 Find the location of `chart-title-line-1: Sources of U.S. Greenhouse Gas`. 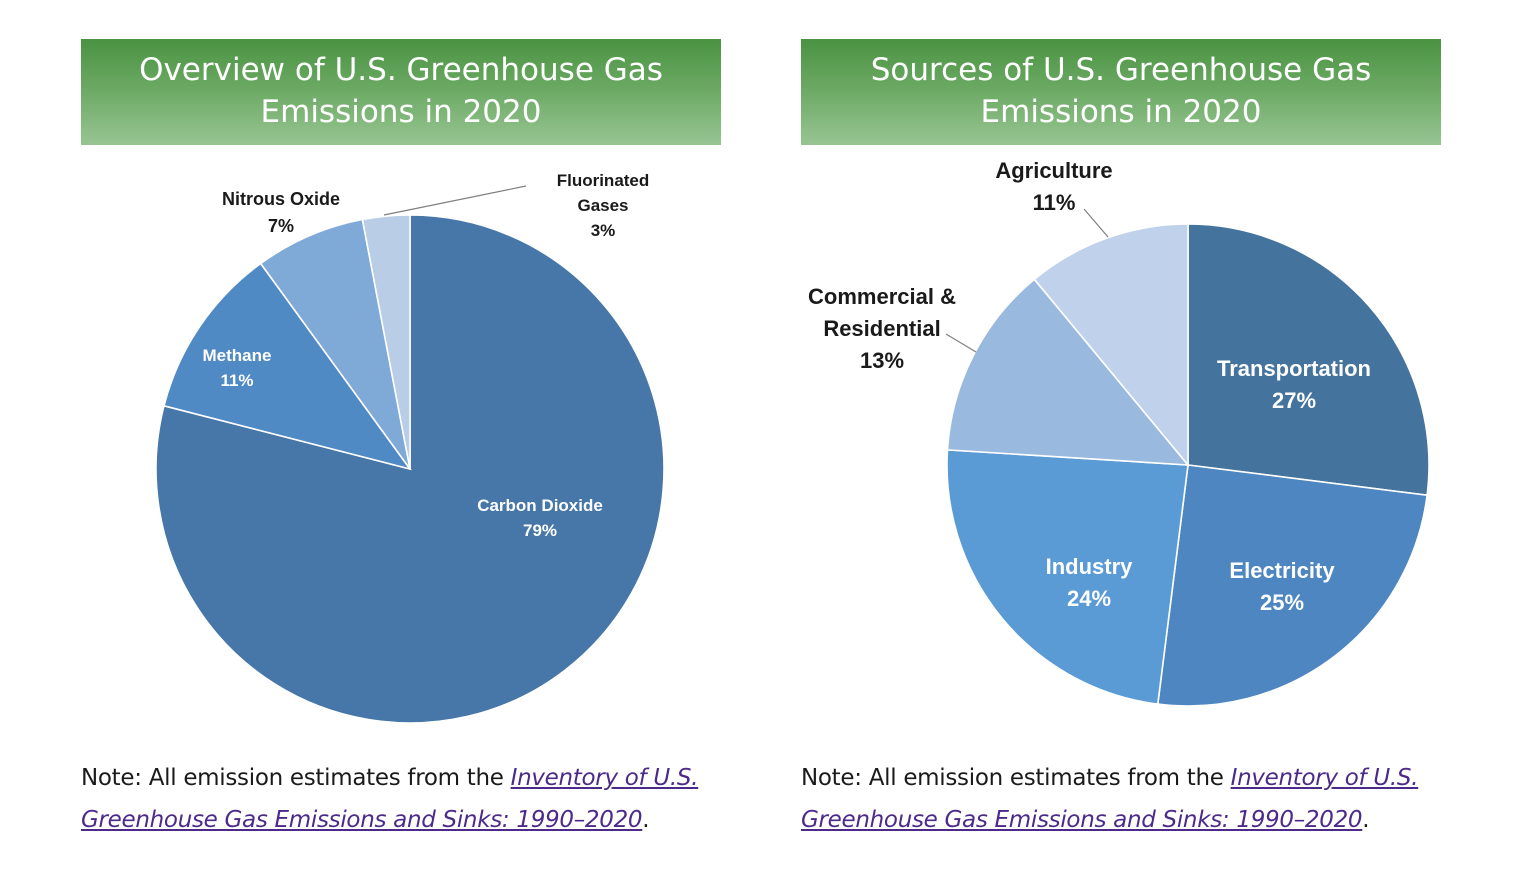

chart-title-line-1: Sources of U.S. Greenhouse Gas is located at coordinates (1121, 70).